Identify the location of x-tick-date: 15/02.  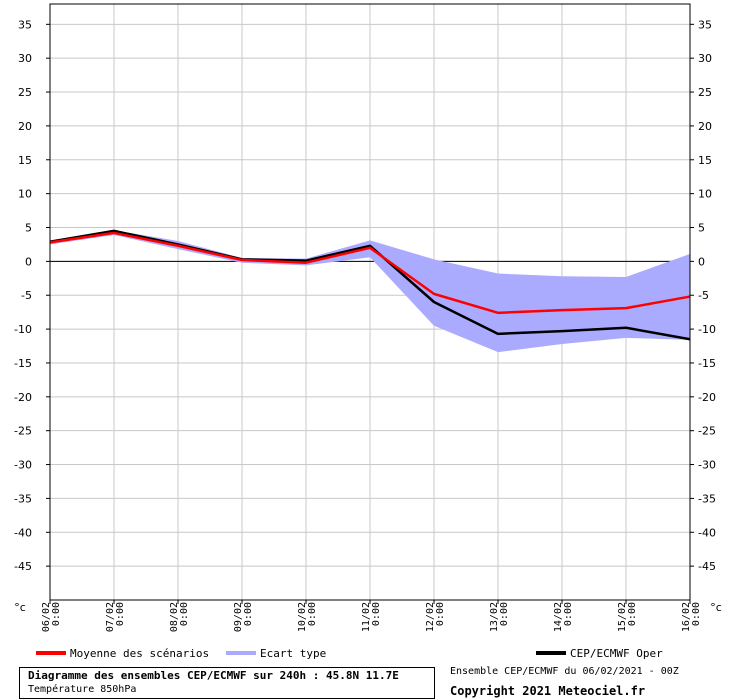
(622, 617).